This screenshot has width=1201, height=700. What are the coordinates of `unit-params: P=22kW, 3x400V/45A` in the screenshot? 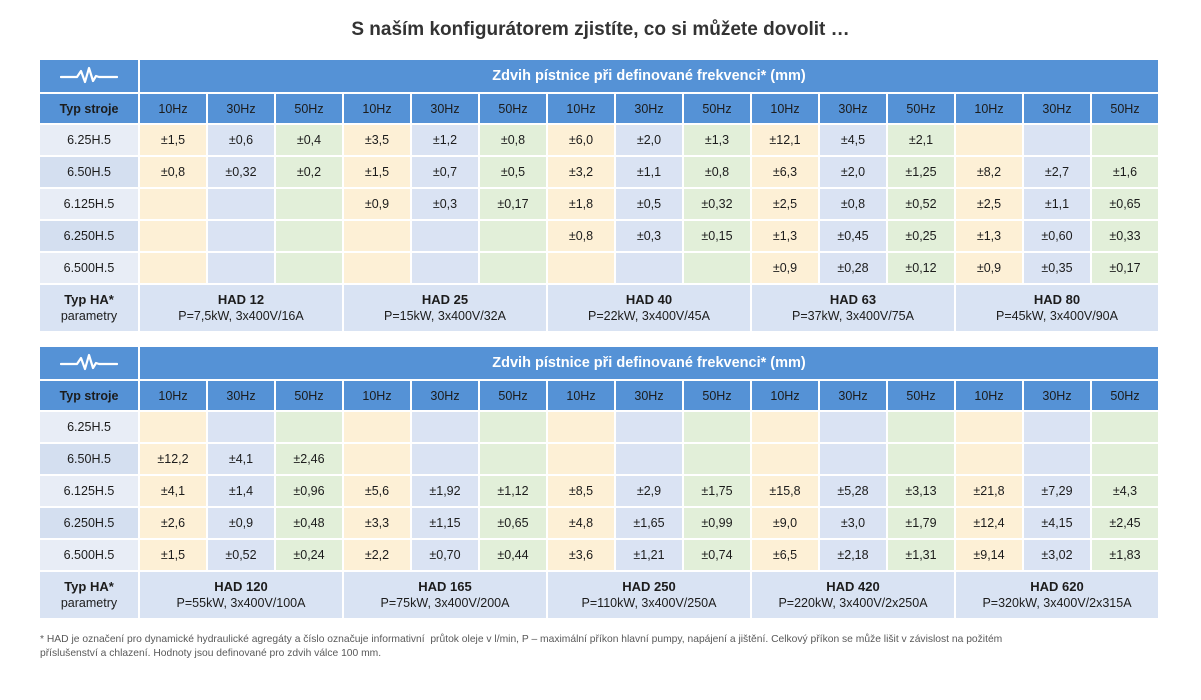 It's located at (649, 316).